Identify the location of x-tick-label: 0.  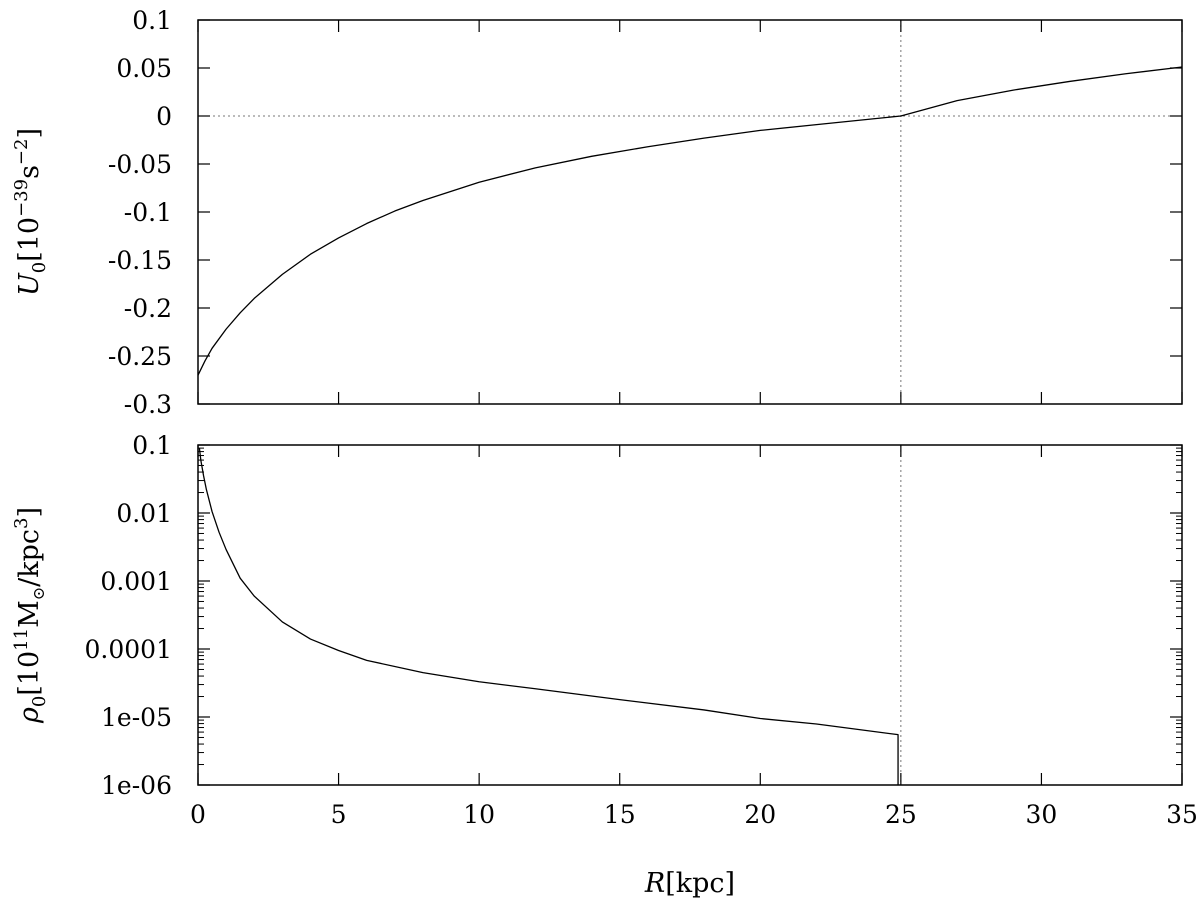
(198, 814).